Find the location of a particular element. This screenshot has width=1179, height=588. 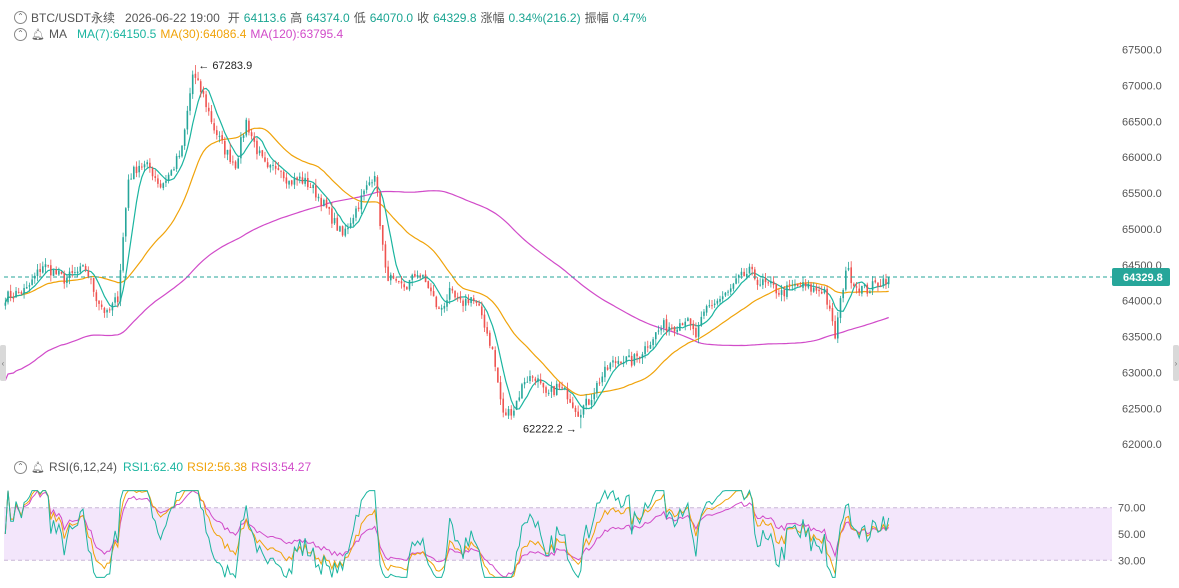

amplitude-value: 0.47% is located at coordinates (629, 17).